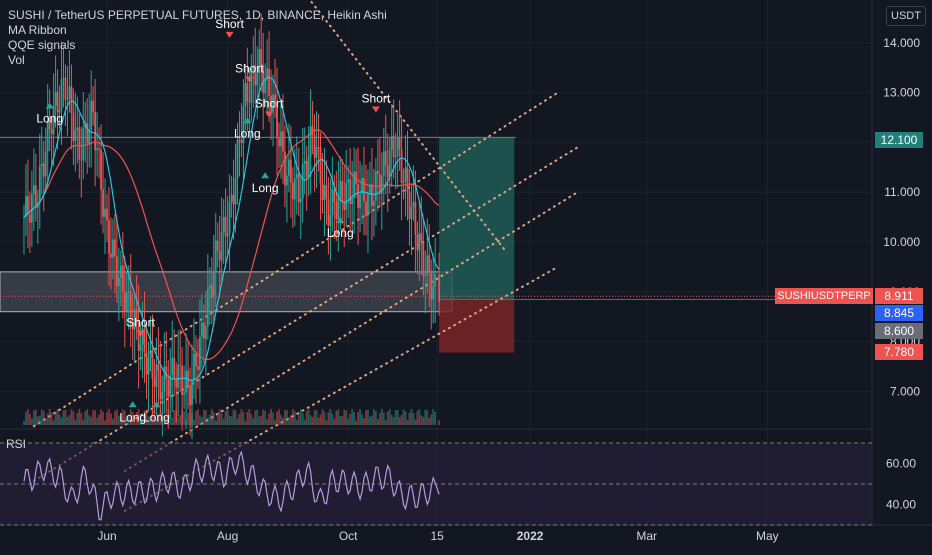 The image size is (932, 555). What do you see at coordinates (16, 60) in the screenshot?
I see `legend-vol: Vol` at bounding box center [16, 60].